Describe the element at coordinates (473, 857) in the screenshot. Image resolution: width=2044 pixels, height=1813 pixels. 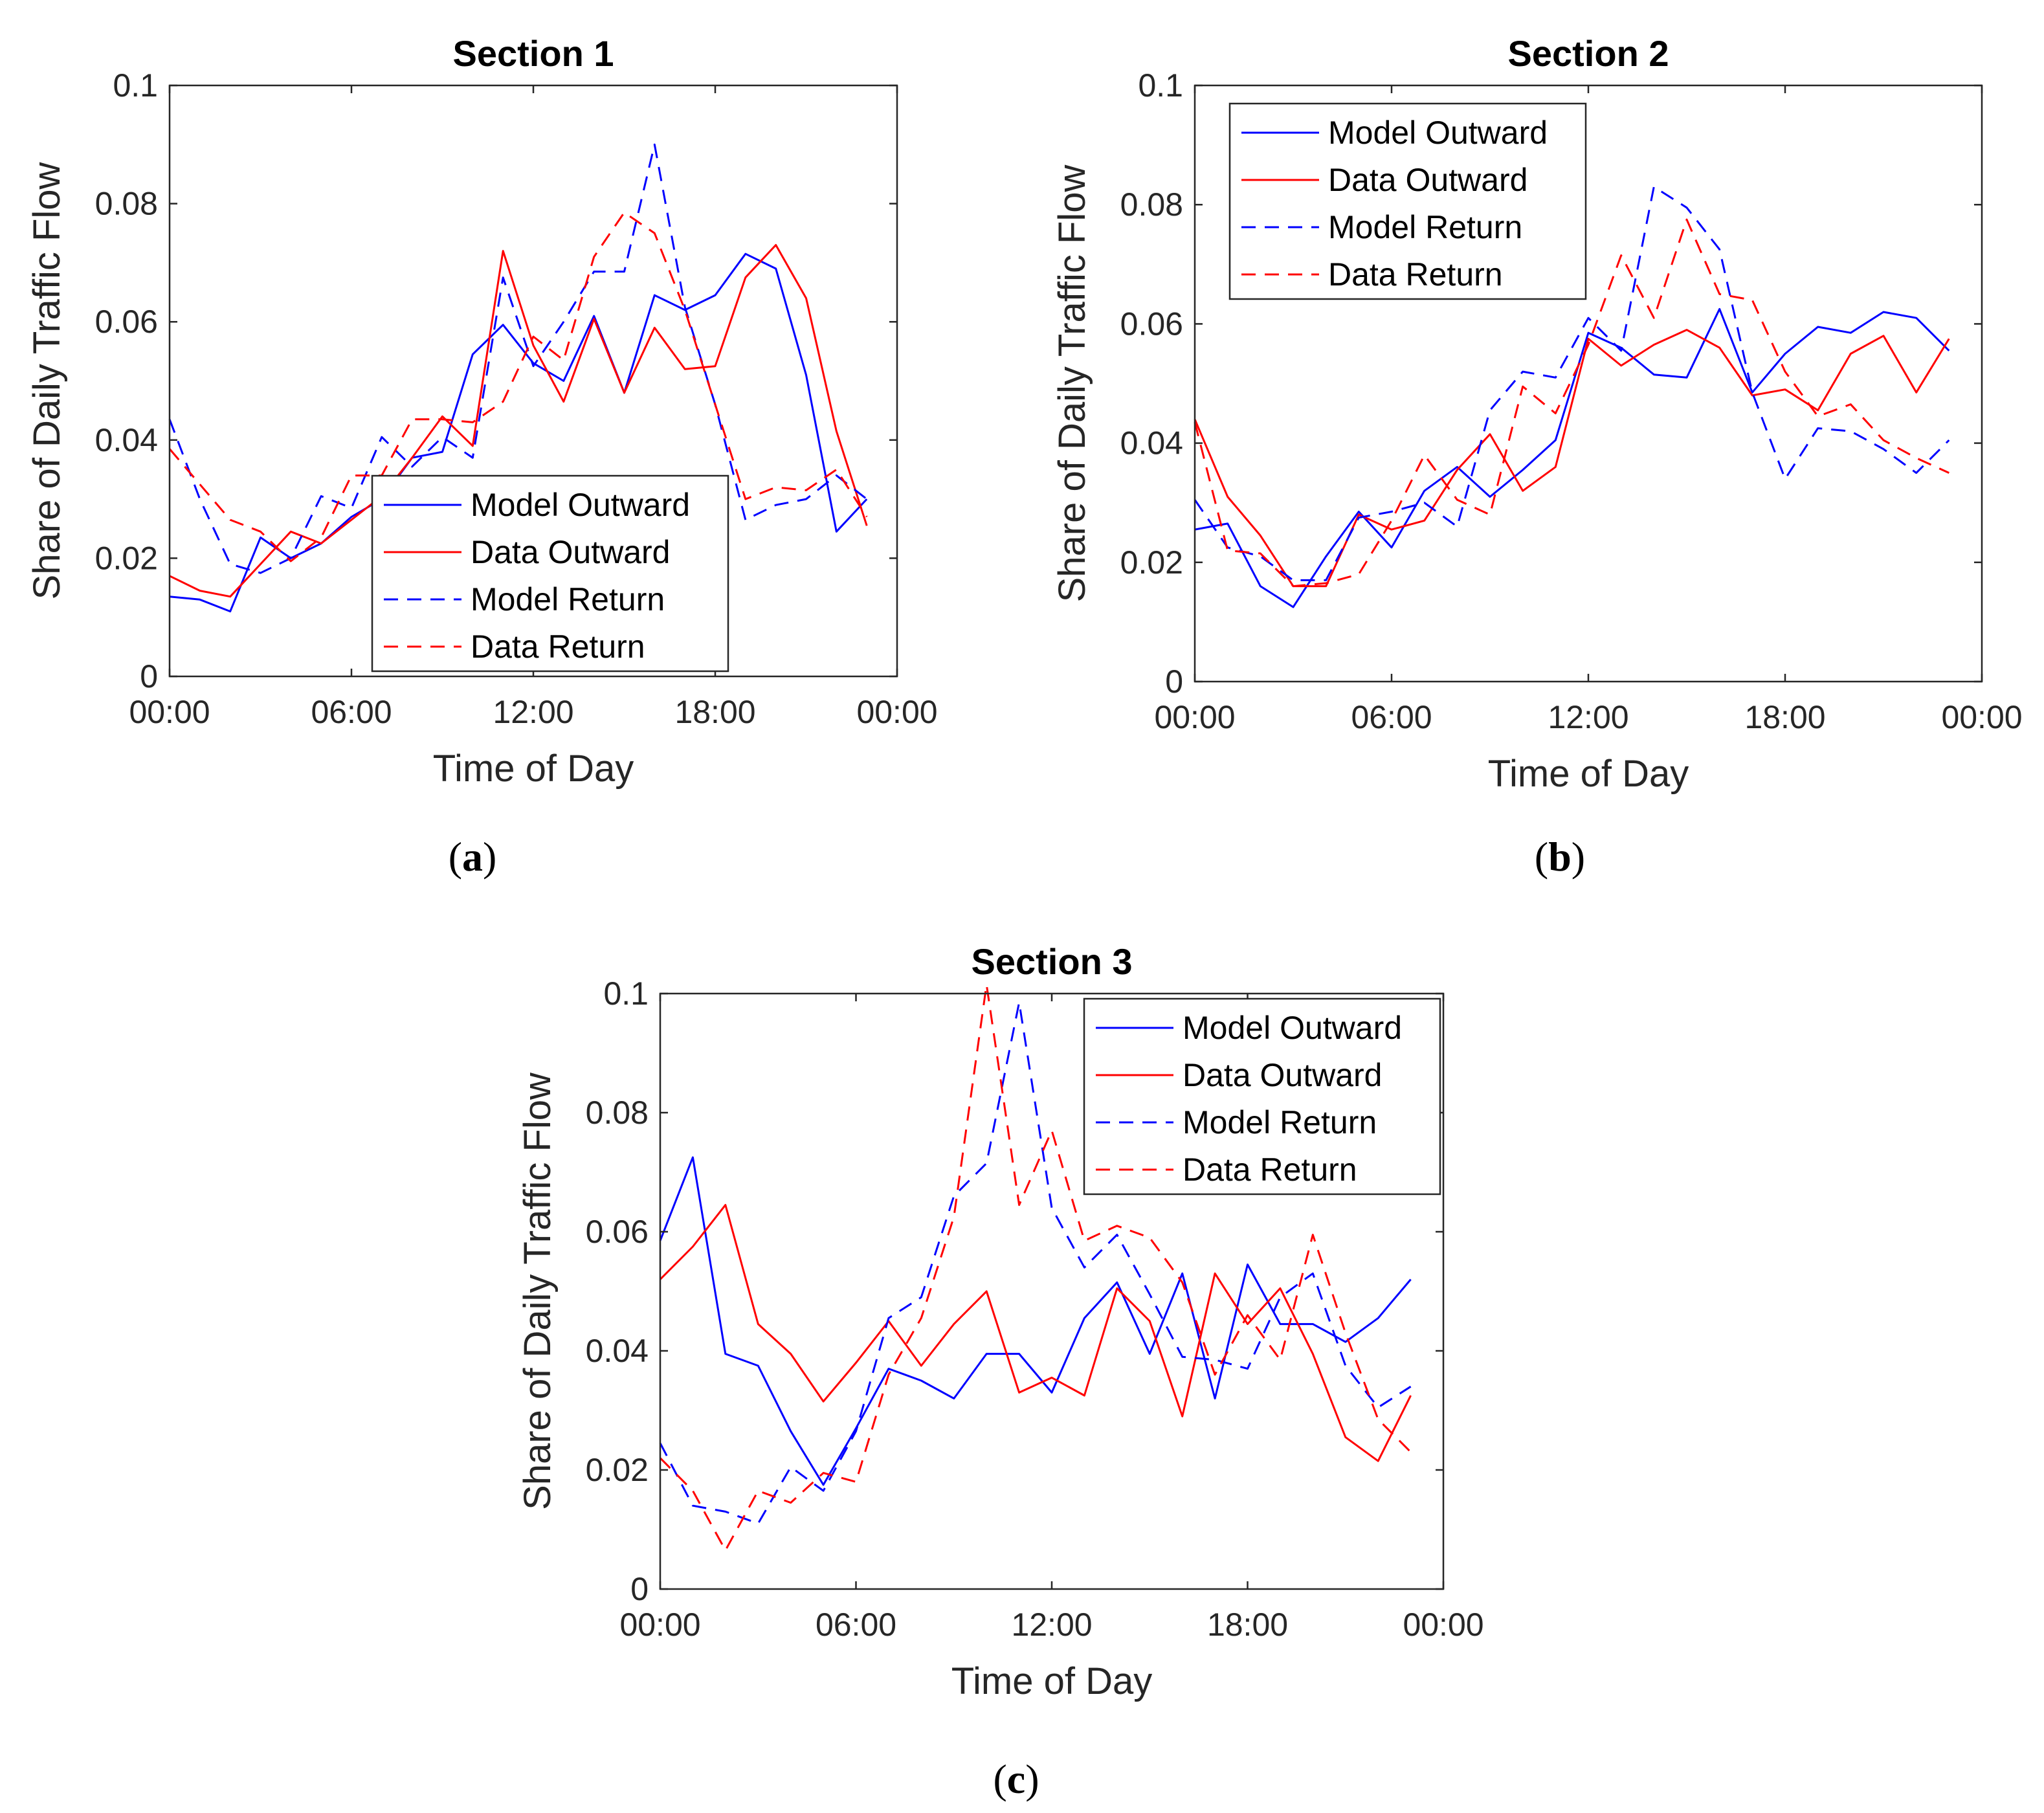
I see `panel-caption: (a)` at that location.